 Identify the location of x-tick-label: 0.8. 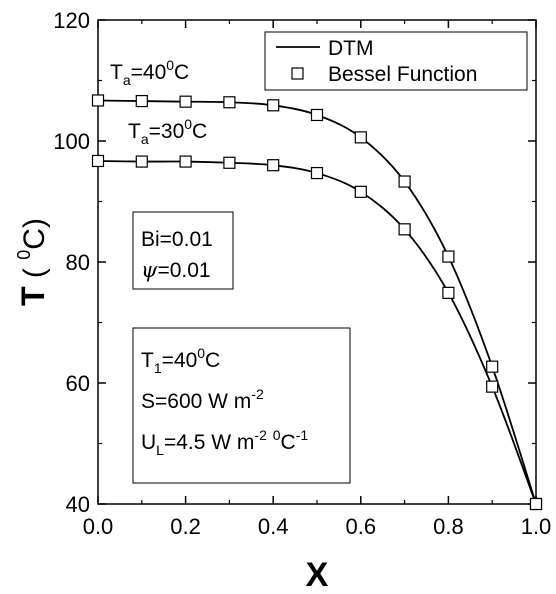
(448, 526).